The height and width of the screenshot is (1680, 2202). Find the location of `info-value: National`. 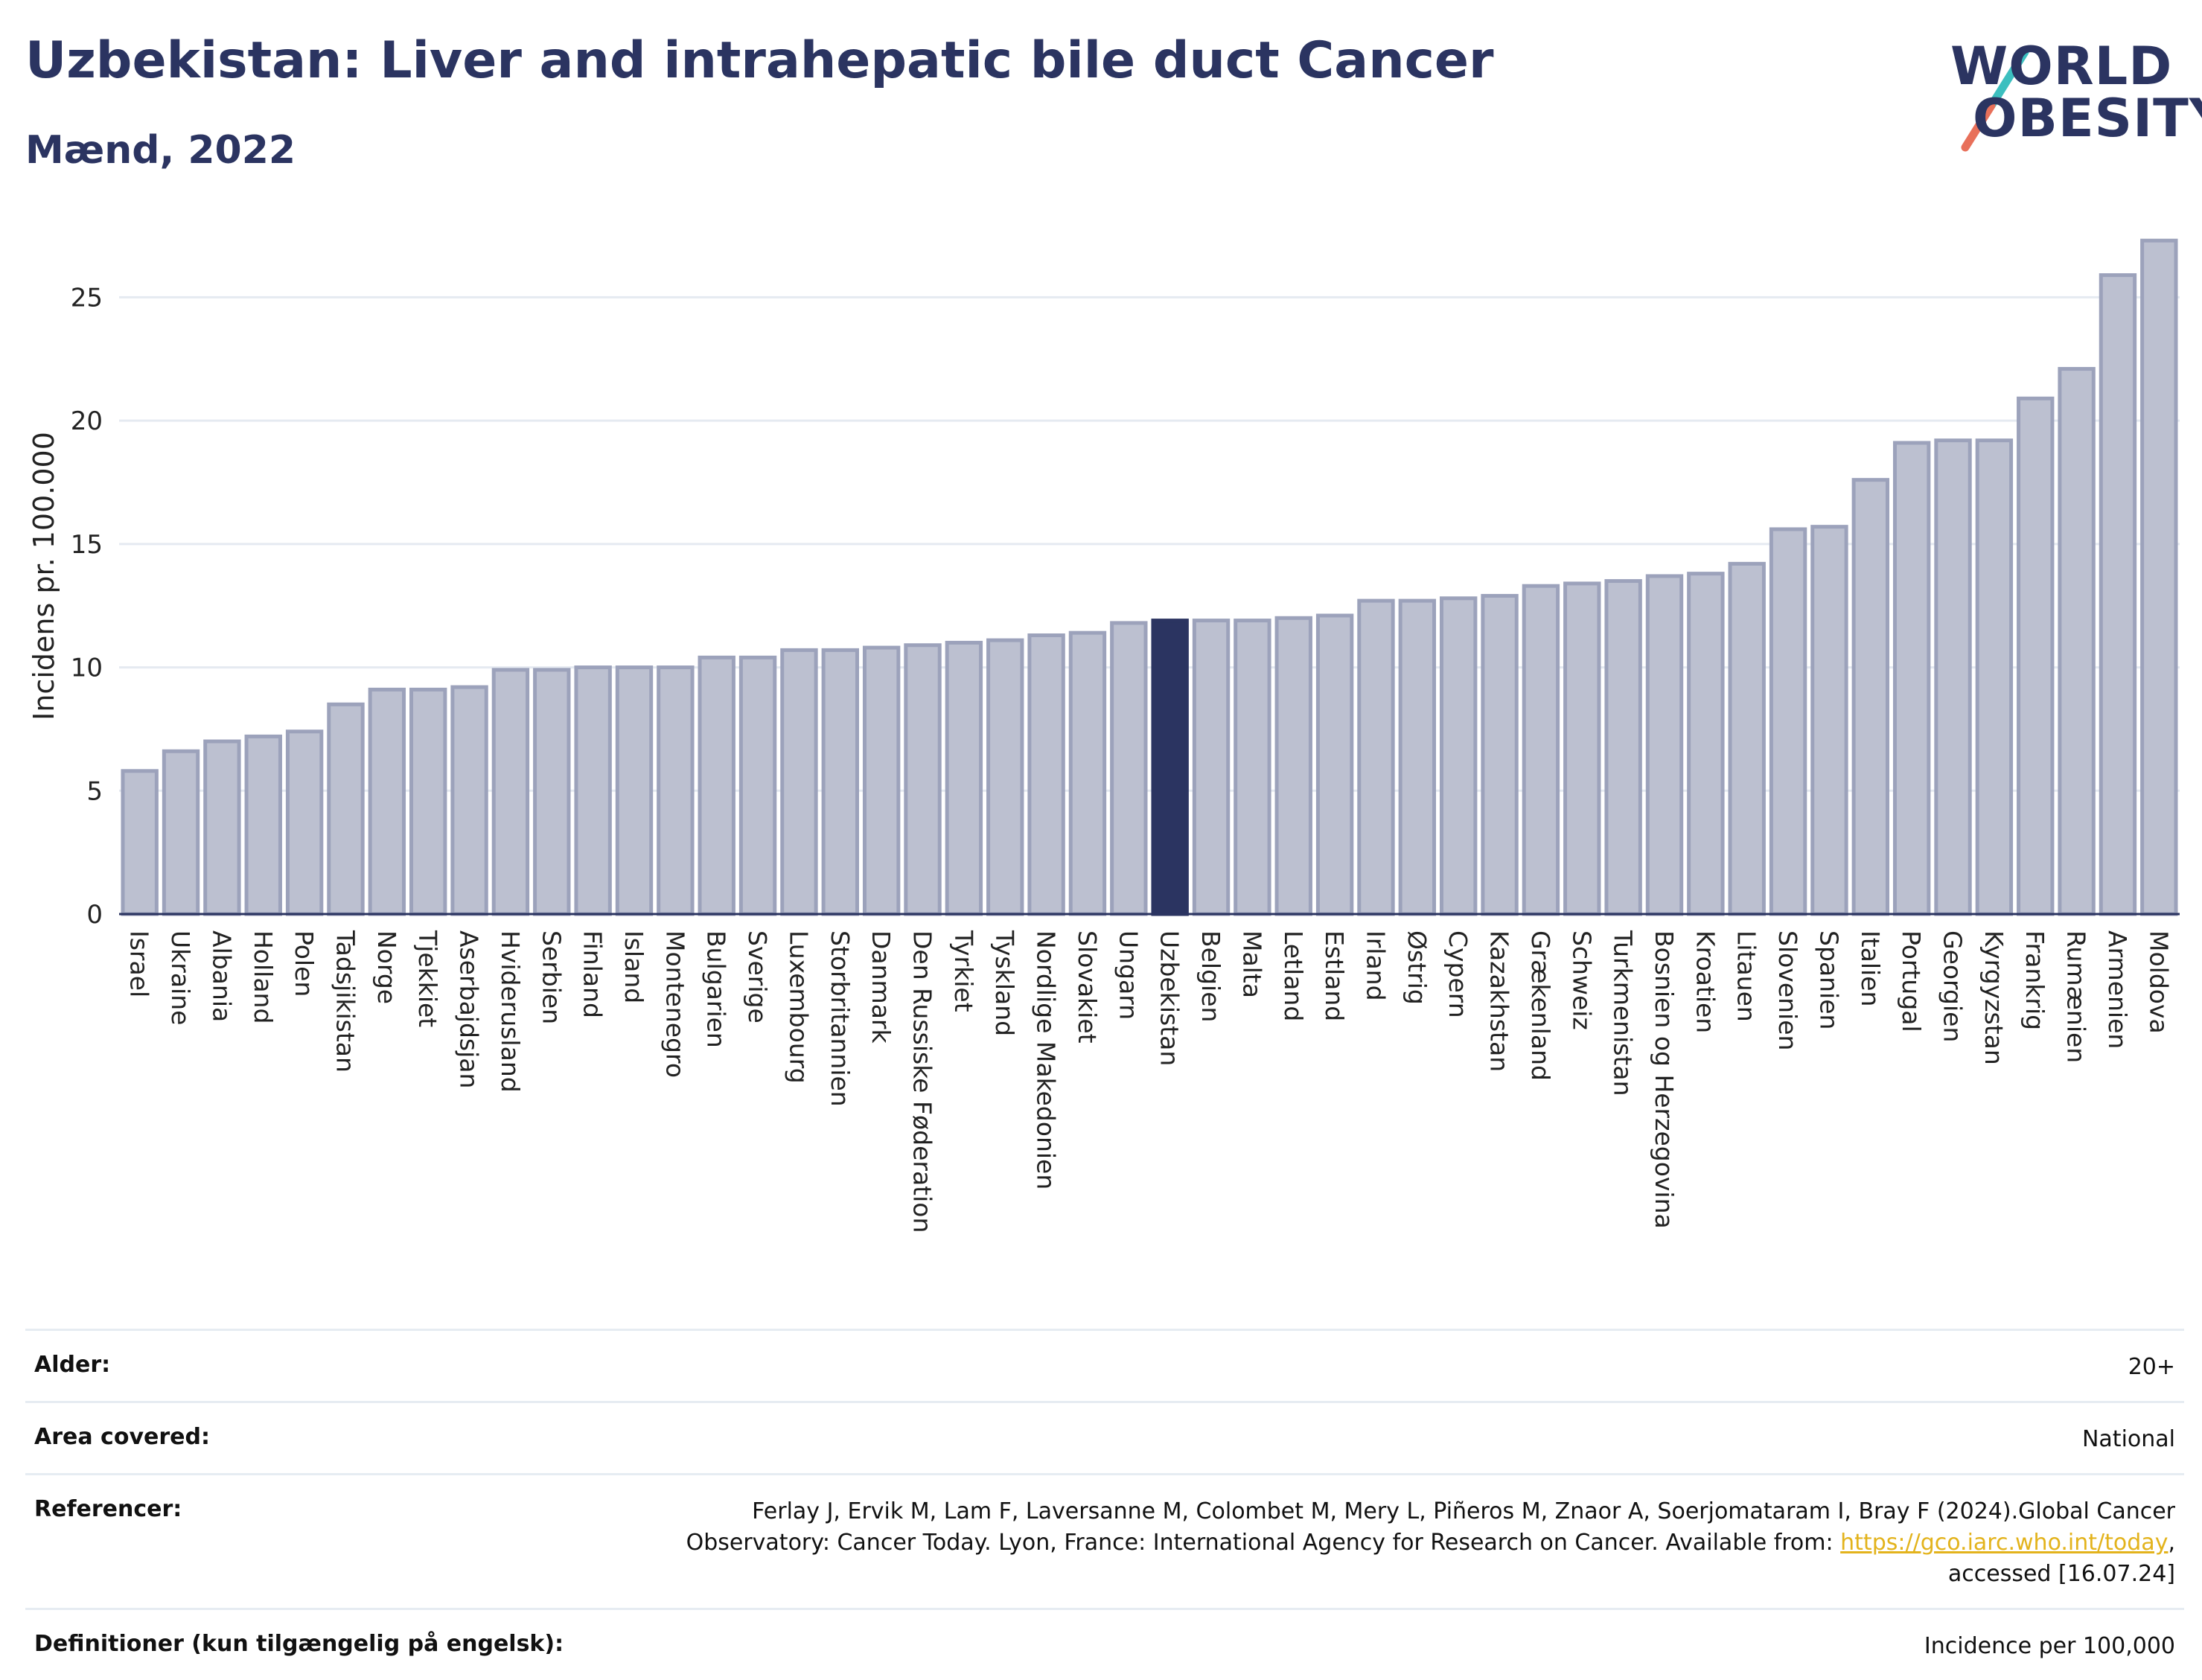

info-value: National is located at coordinates (2128, 1439).